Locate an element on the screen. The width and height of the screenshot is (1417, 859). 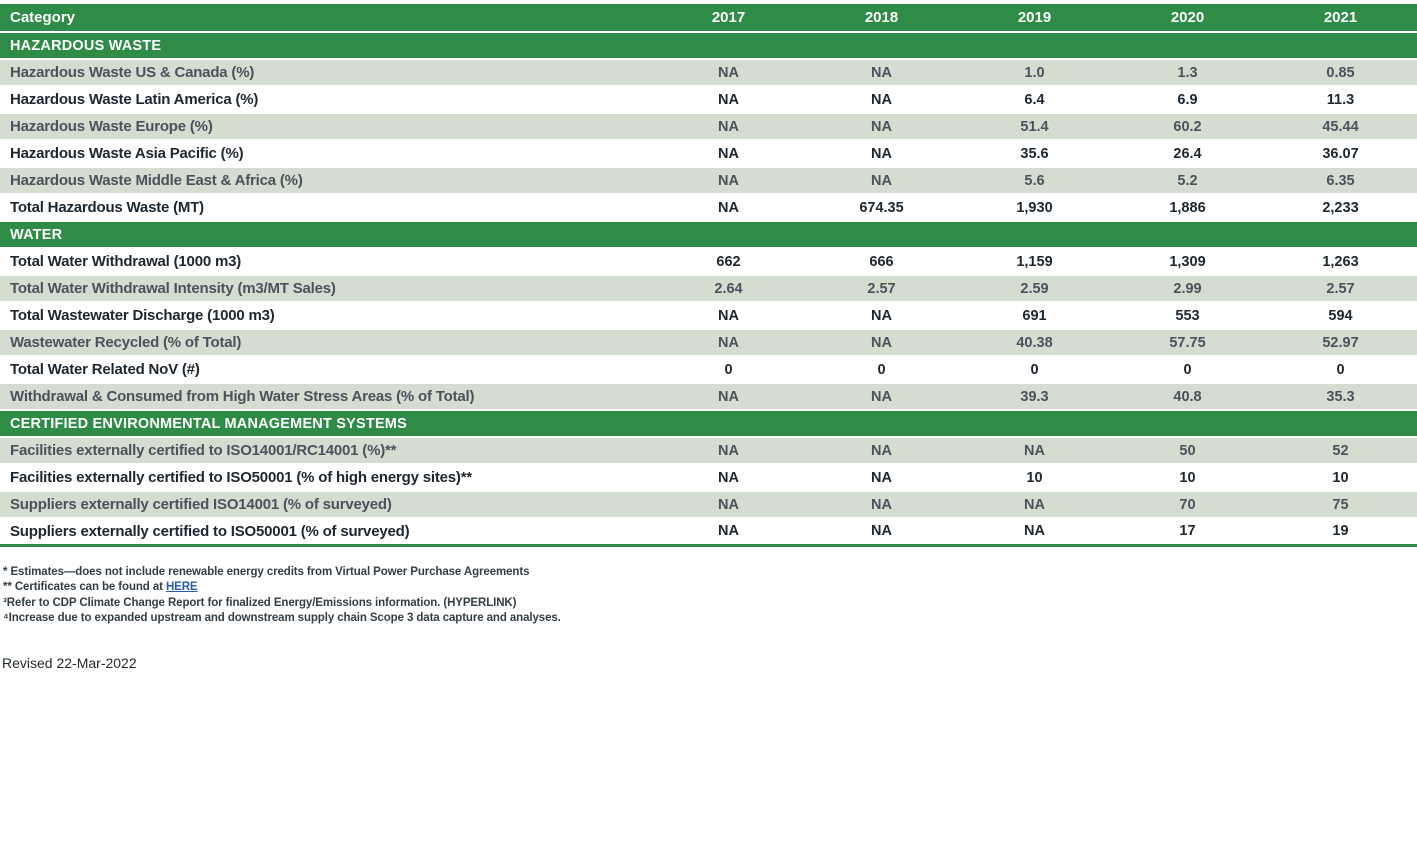
header-row: Category 2017 2018 2019 2020 2021 is located at coordinates (708, 18).